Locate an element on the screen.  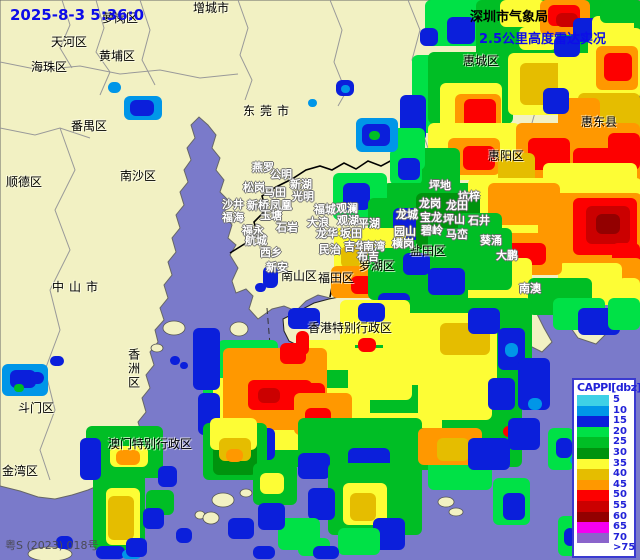
map-label: 民治 is located at coordinates (330, 249).